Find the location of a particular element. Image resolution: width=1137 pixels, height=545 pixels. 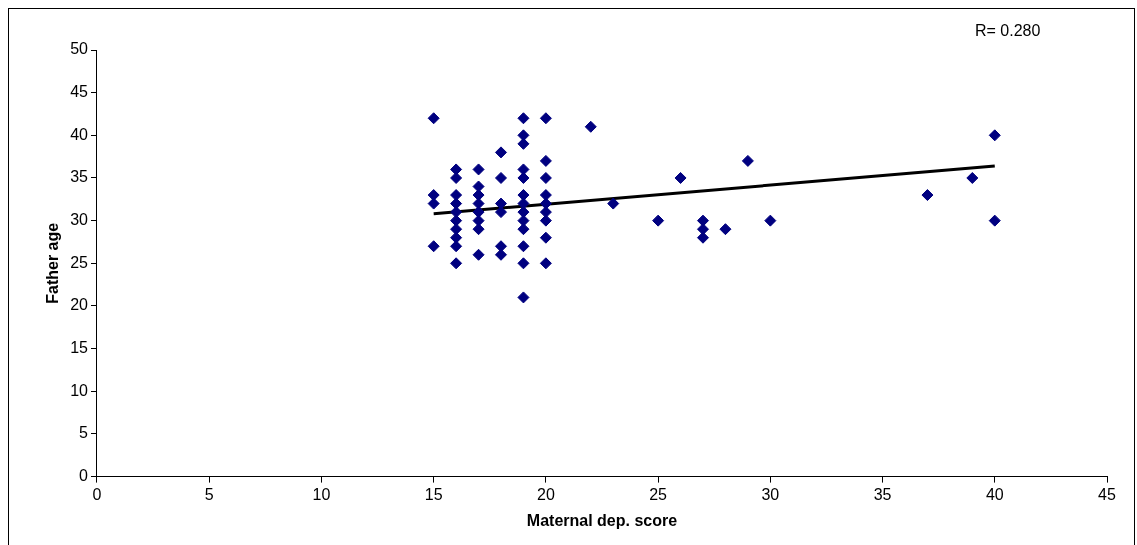

y-tick-label: 0 is located at coordinates (84, 476).